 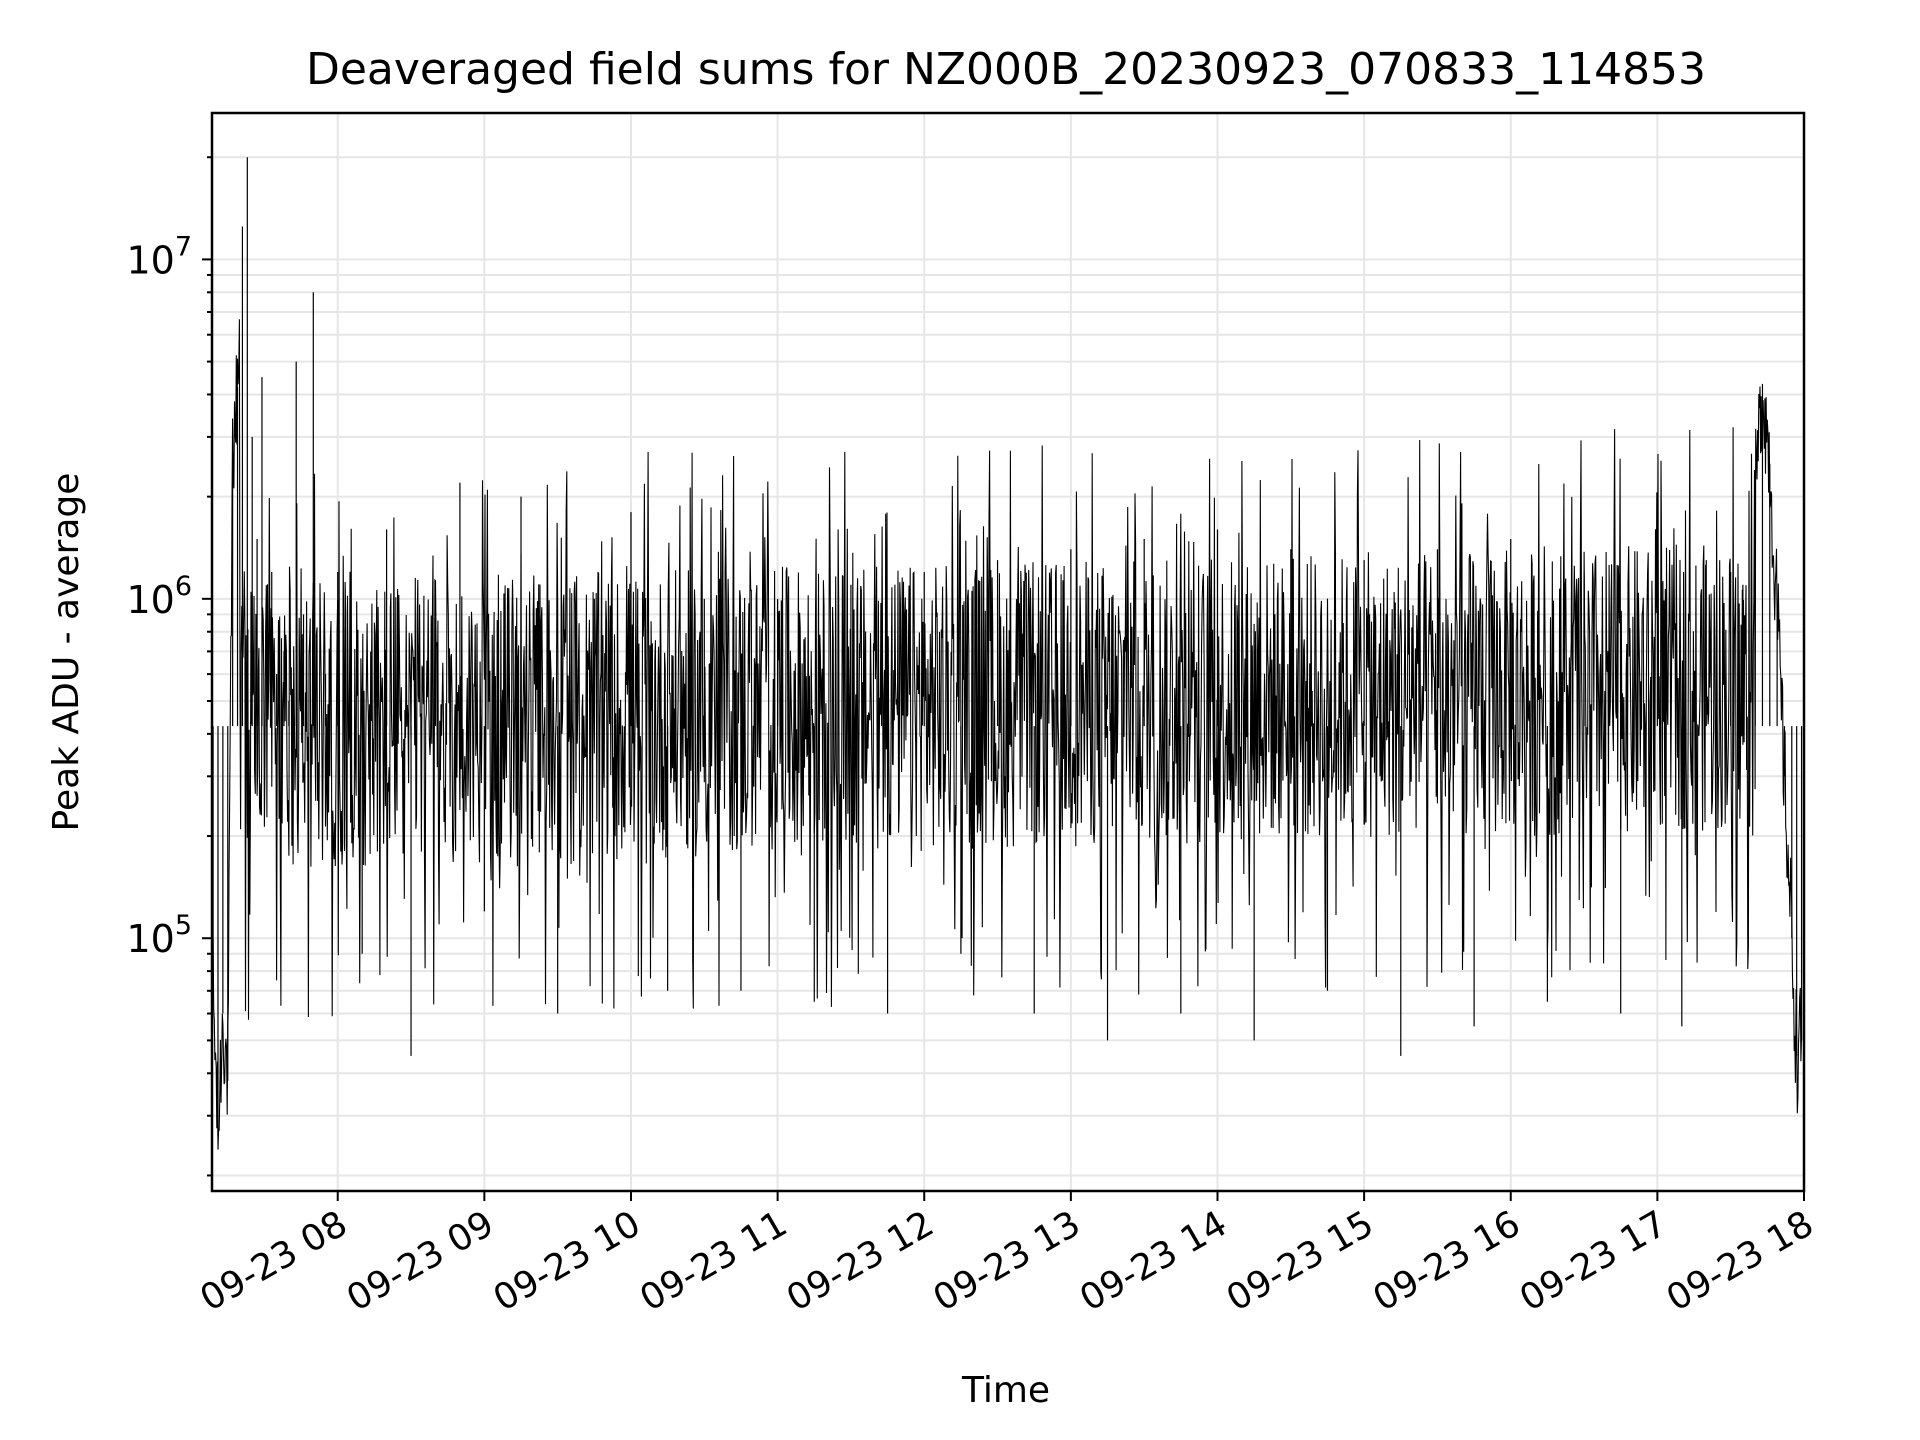 I want to click on y-tick-label: 10⁷, so click(x=159, y=256).